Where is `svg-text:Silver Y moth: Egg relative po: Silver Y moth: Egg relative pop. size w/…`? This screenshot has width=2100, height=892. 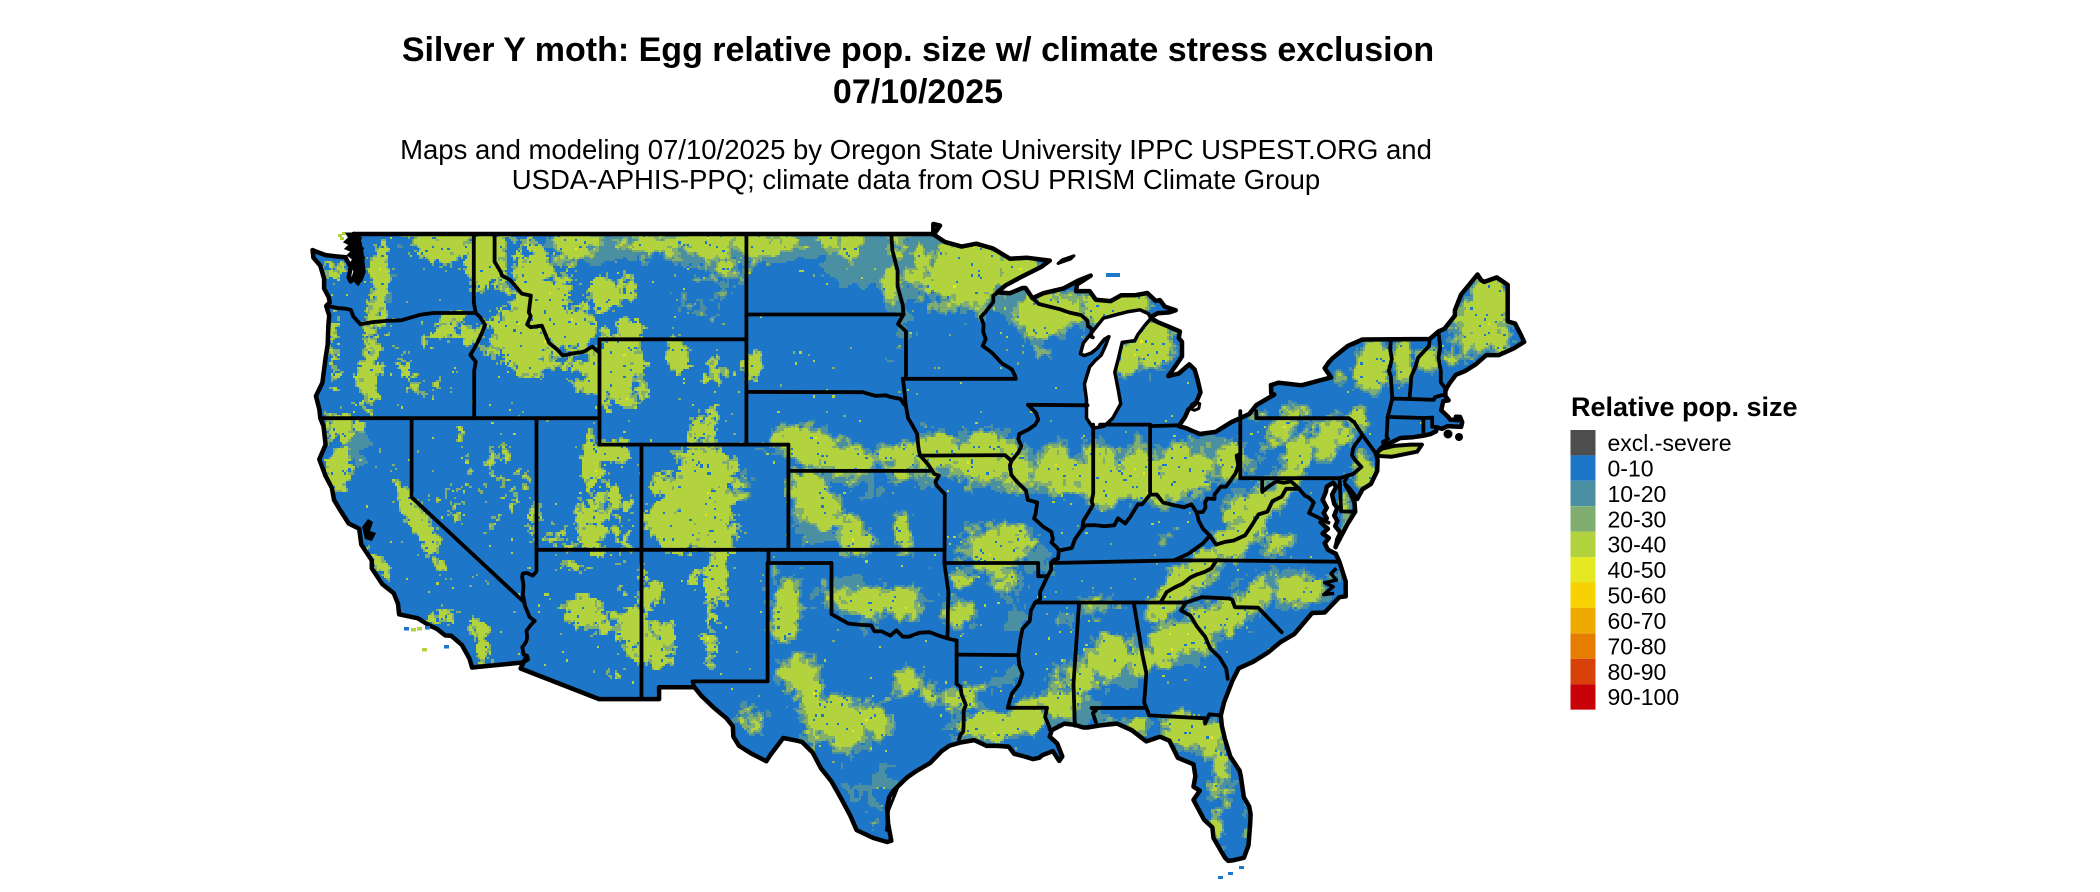
svg-text:Silver Y moth: Egg relative po: Silver Y moth: Egg relative pop. size w/… is located at coordinates (918, 50).